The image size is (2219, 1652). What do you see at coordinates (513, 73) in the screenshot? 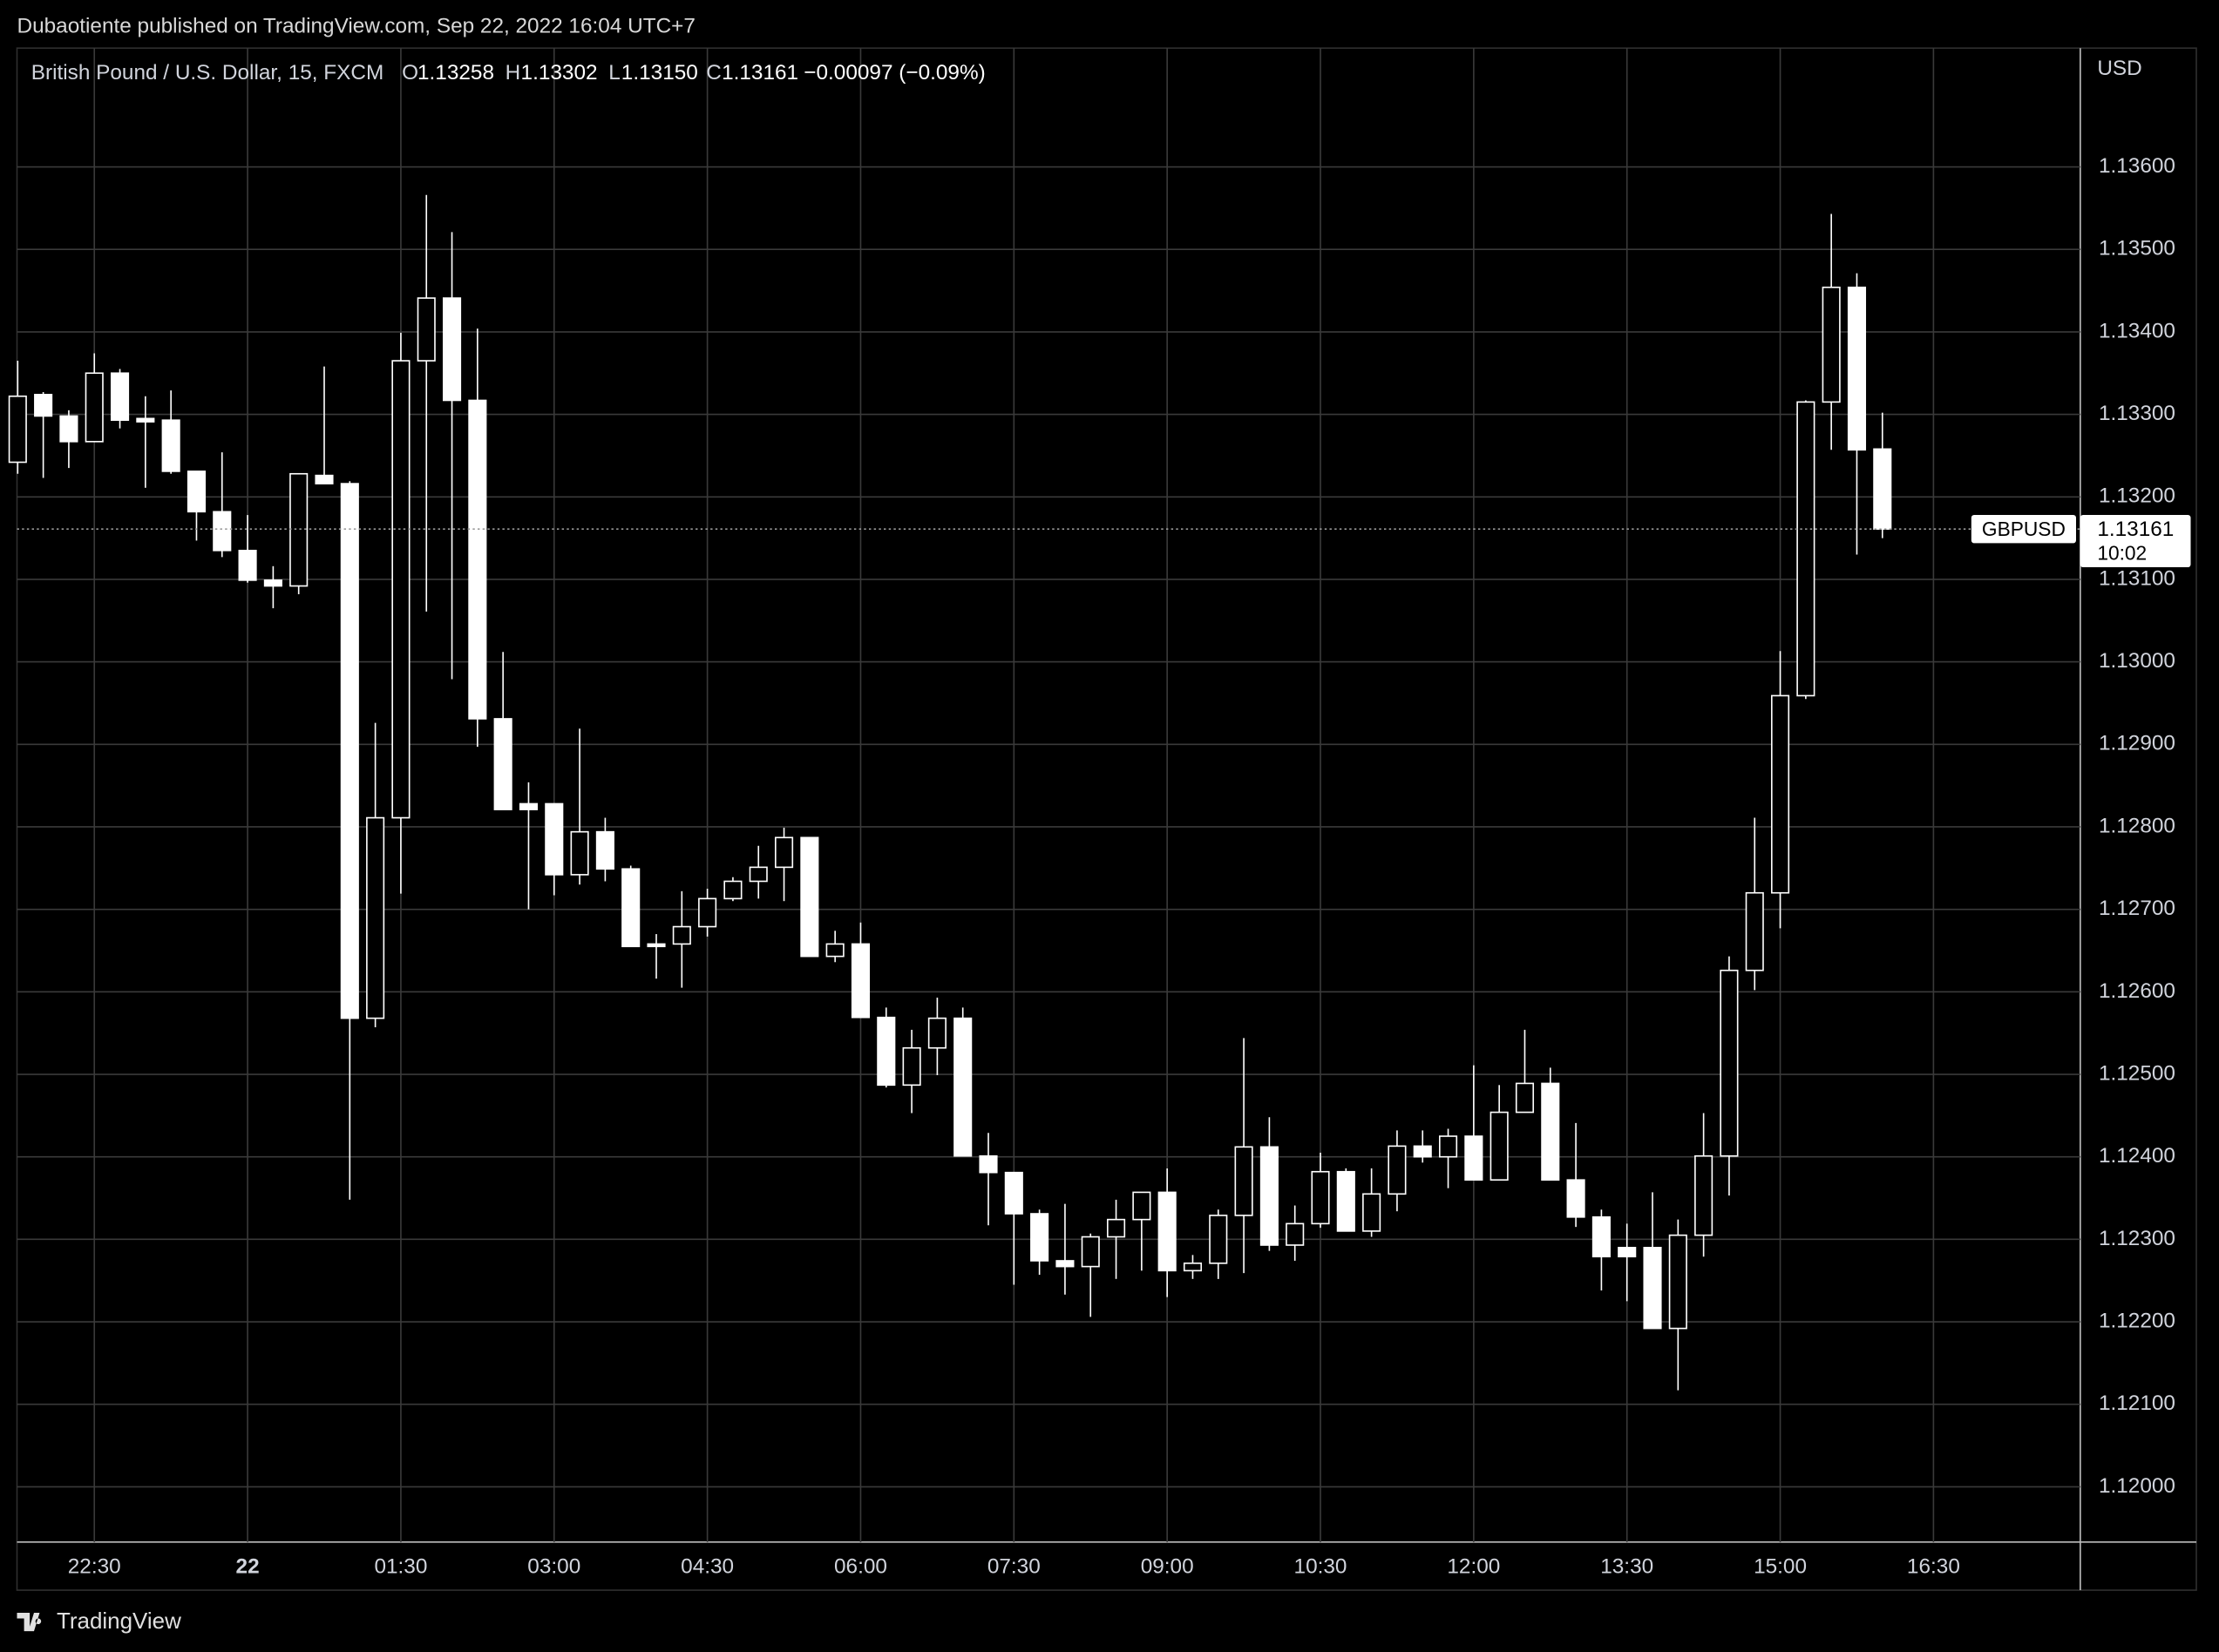
I see `legend-h: H` at bounding box center [513, 73].